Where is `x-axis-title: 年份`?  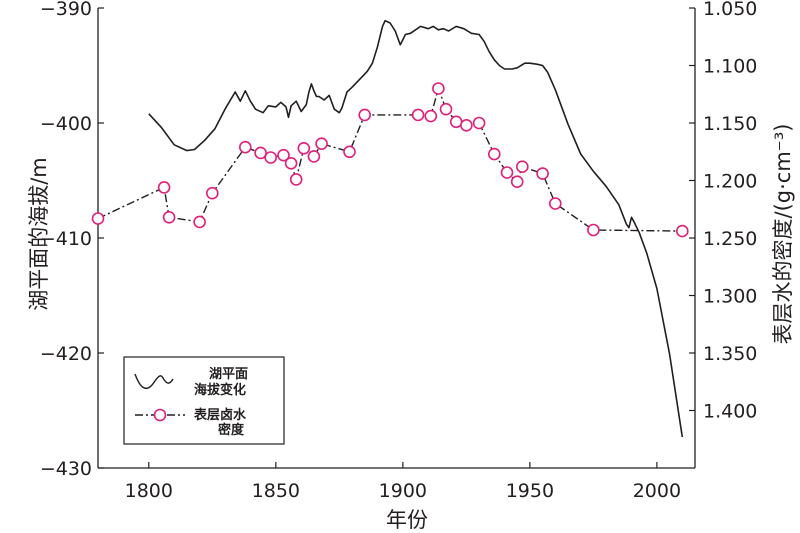 x-axis-title: 年份 is located at coordinates (407, 520).